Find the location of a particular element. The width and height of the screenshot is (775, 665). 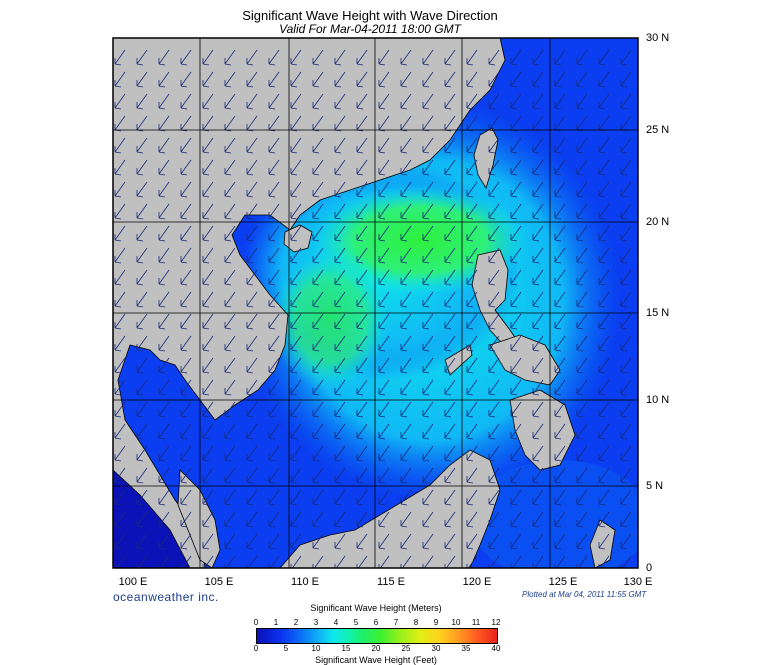

land-hainan is located at coordinates (298, 238).